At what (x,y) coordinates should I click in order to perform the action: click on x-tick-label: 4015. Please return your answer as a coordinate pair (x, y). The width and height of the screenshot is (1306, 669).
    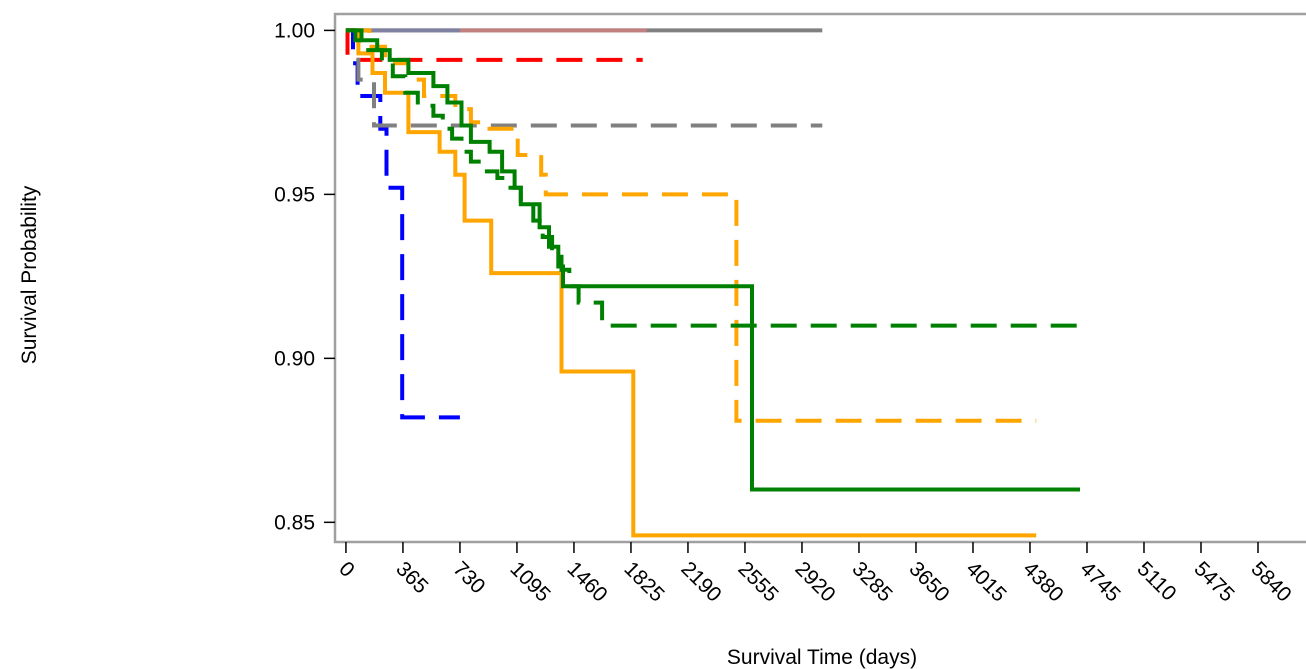
    Looking at the image, I should click on (985, 581).